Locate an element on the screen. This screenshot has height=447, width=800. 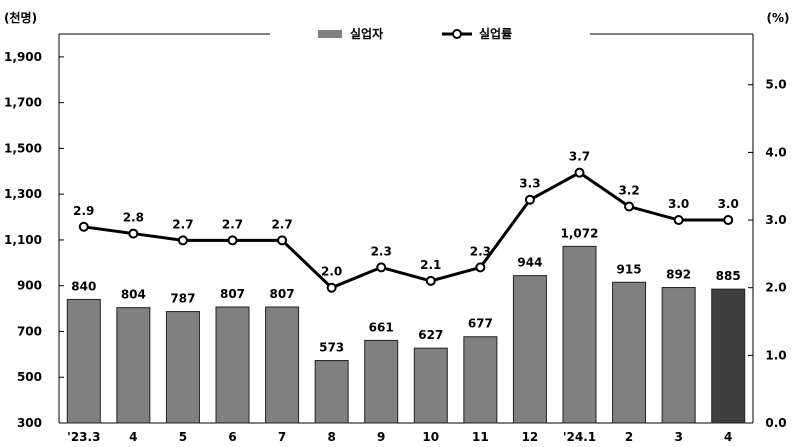
right-tick-label: 3.0 is located at coordinates (775, 220).